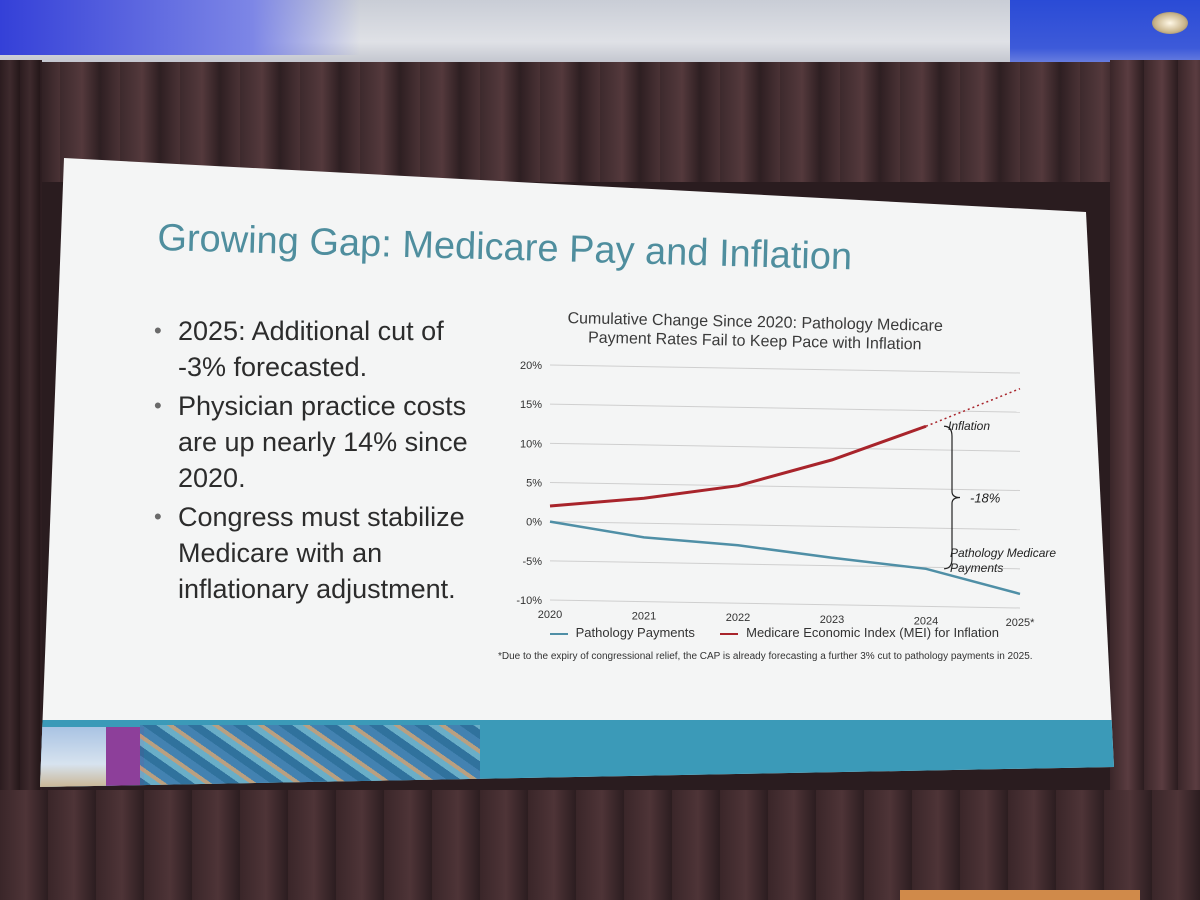 The image size is (1200, 900). Describe the element at coordinates (952, 497) in the screenshot. I see `gap-bracket` at that location.